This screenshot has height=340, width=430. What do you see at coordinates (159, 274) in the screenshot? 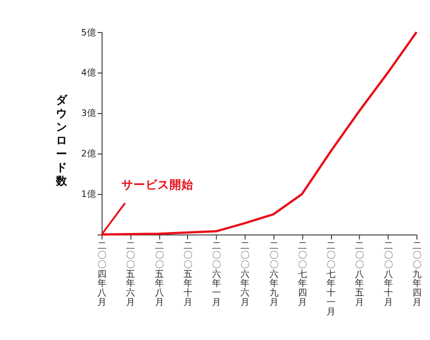
I see `x-tick-label: 二〇〇五年八月` at bounding box center [159, 274].